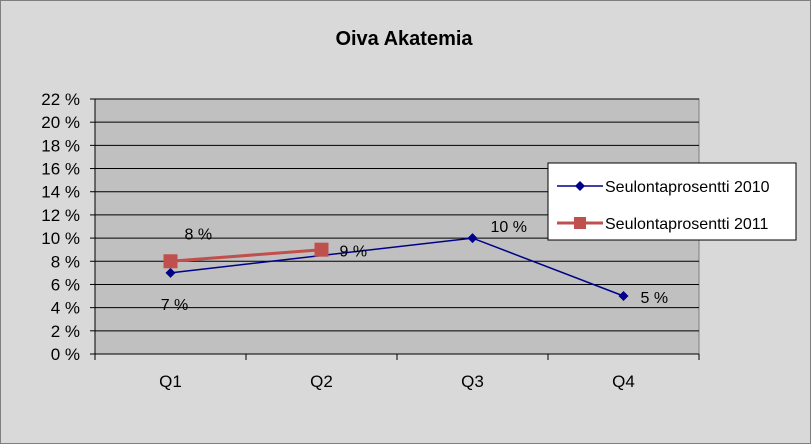  What do you see at coordinates (65, 354) in the screenshot?
I see `y-tick-label: 0 %` at bounding box center [65, 354].